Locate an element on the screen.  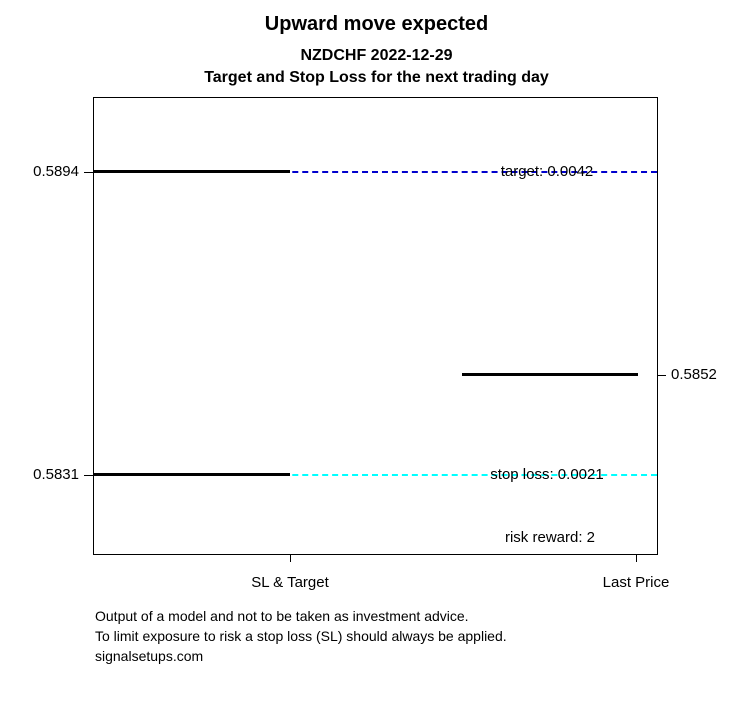
x-axis-tick-last-price is located at coordinates (636, 558).